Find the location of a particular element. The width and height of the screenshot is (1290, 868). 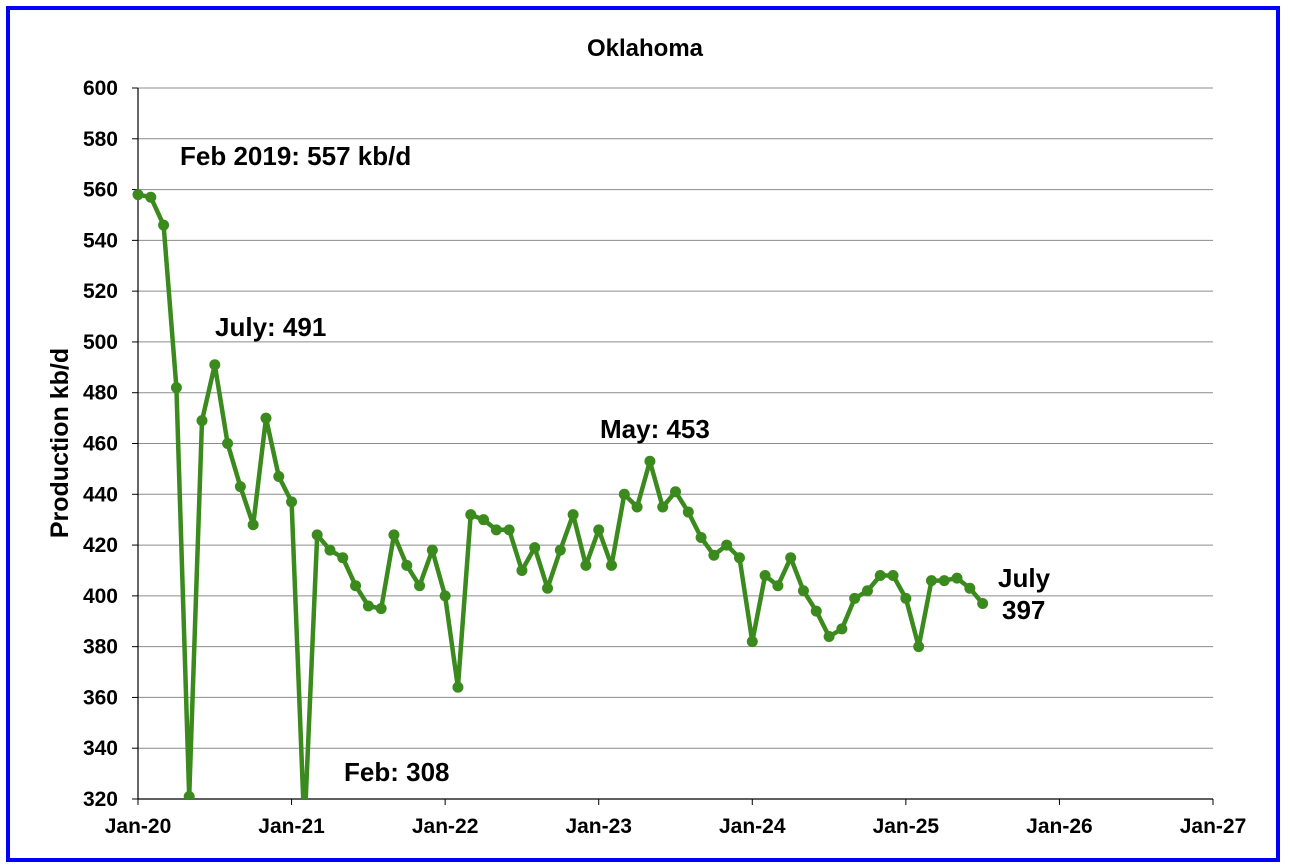

chart-title: Oklahoma is located at coordinates (645, 48).